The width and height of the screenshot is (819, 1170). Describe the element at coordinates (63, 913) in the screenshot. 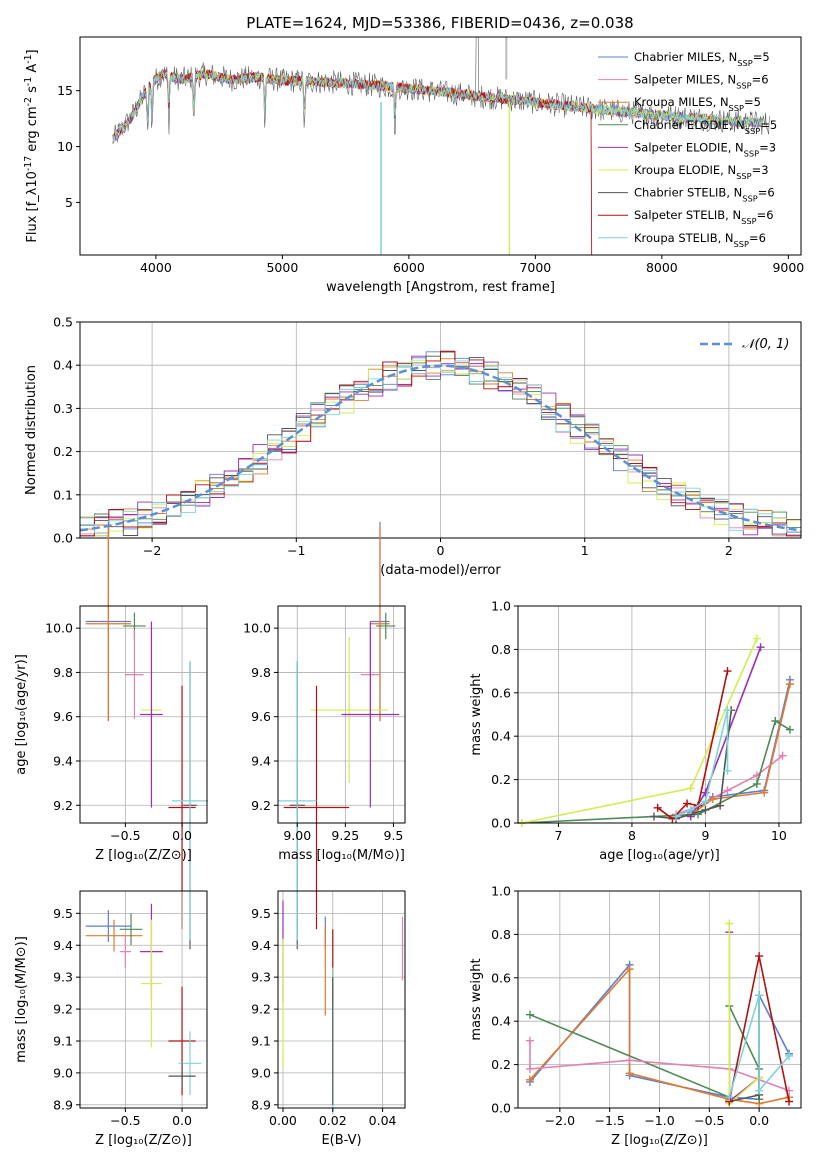

I see `y-tick-label: 9.5` at that location.